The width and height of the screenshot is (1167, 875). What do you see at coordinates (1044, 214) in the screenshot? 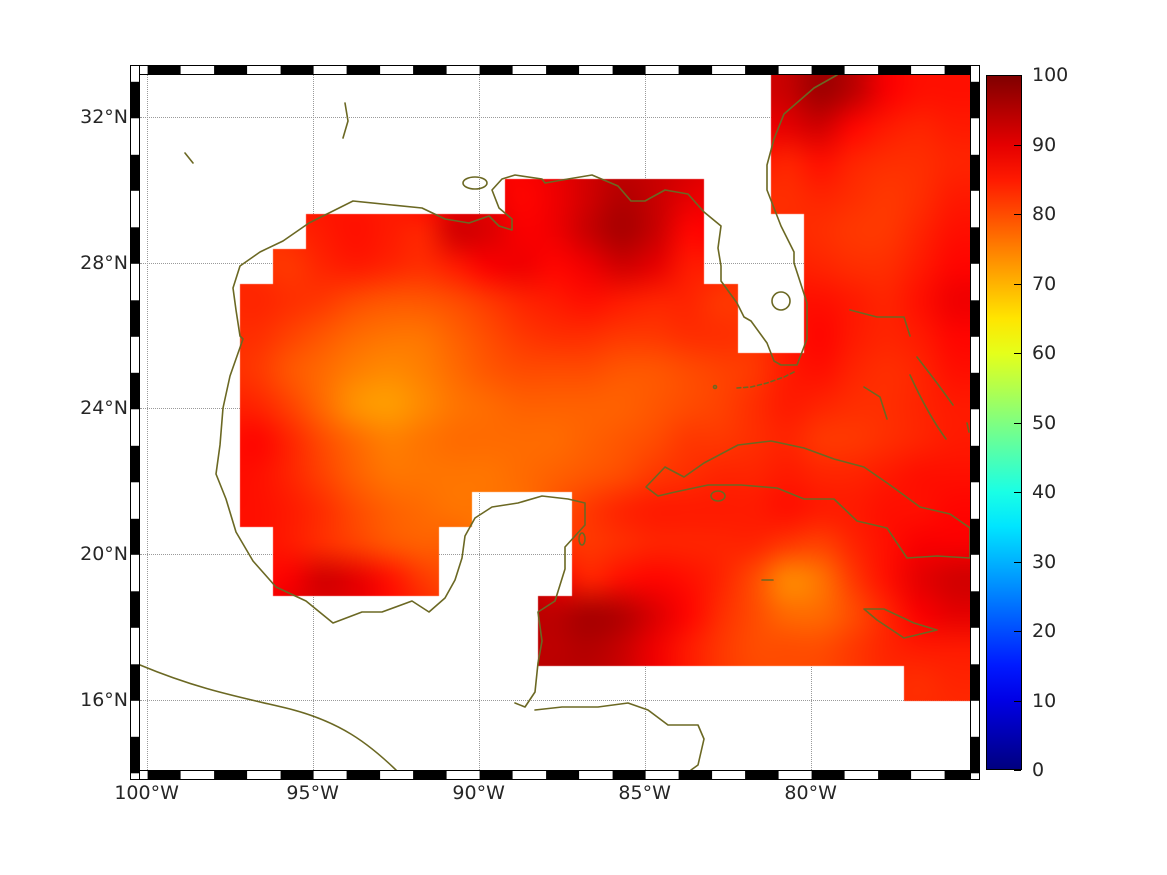
I see `colorbar-tick-label: 80` at bounding box center [1044, 214].